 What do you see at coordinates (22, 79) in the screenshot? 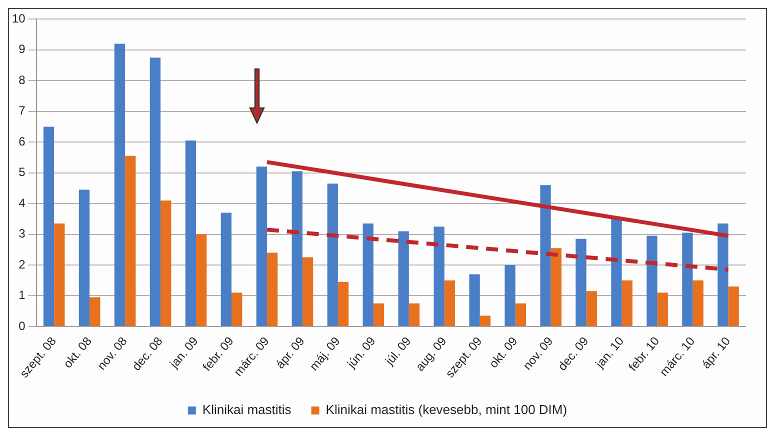
I see `y-tick-label: 8` at bounding box center [22, 79].